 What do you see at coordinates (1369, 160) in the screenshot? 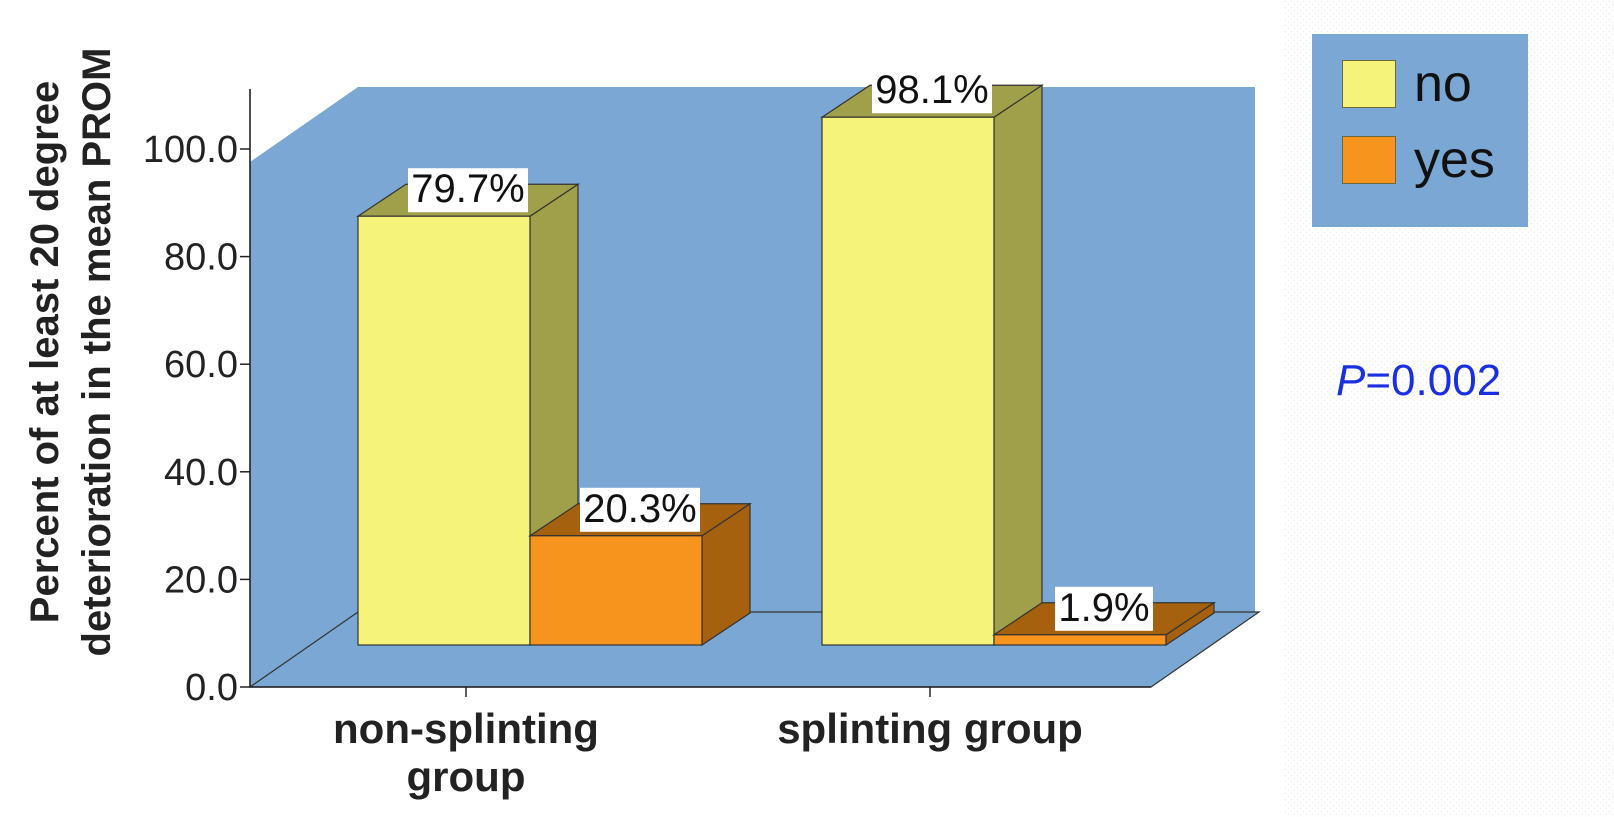
I see `legend-swatch-yes` at bounding box center [1369, 160].